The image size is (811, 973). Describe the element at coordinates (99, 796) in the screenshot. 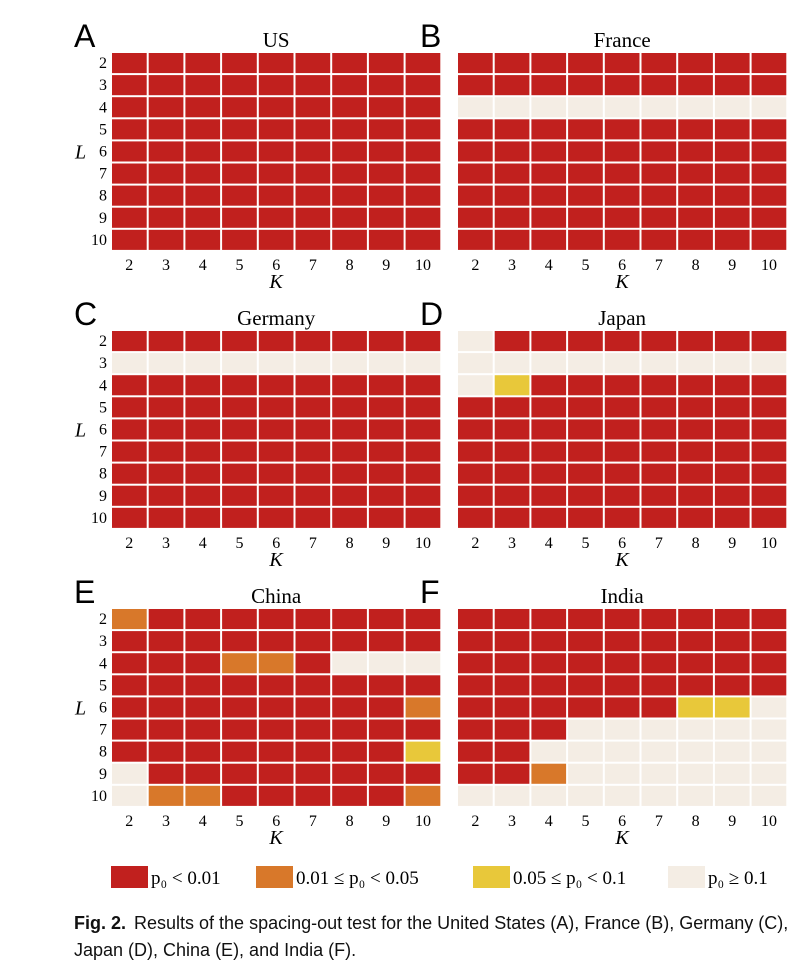

I see `y-tick-label: 10` at that location.